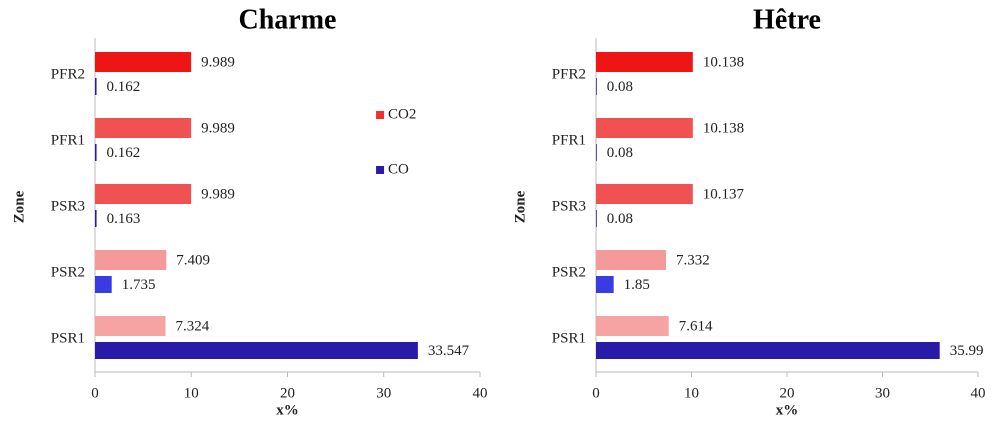 The width and height of the screenshot is (997, 430). What do you see at coordinates (193, 260) in the screenshot?
I see `value-label: 7.409` at bounding box center [193, 260].